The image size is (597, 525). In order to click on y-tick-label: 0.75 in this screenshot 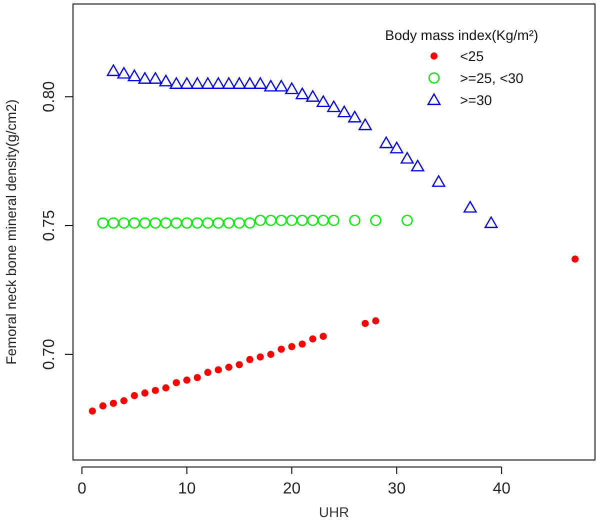, I will do `click(49, 226)`.